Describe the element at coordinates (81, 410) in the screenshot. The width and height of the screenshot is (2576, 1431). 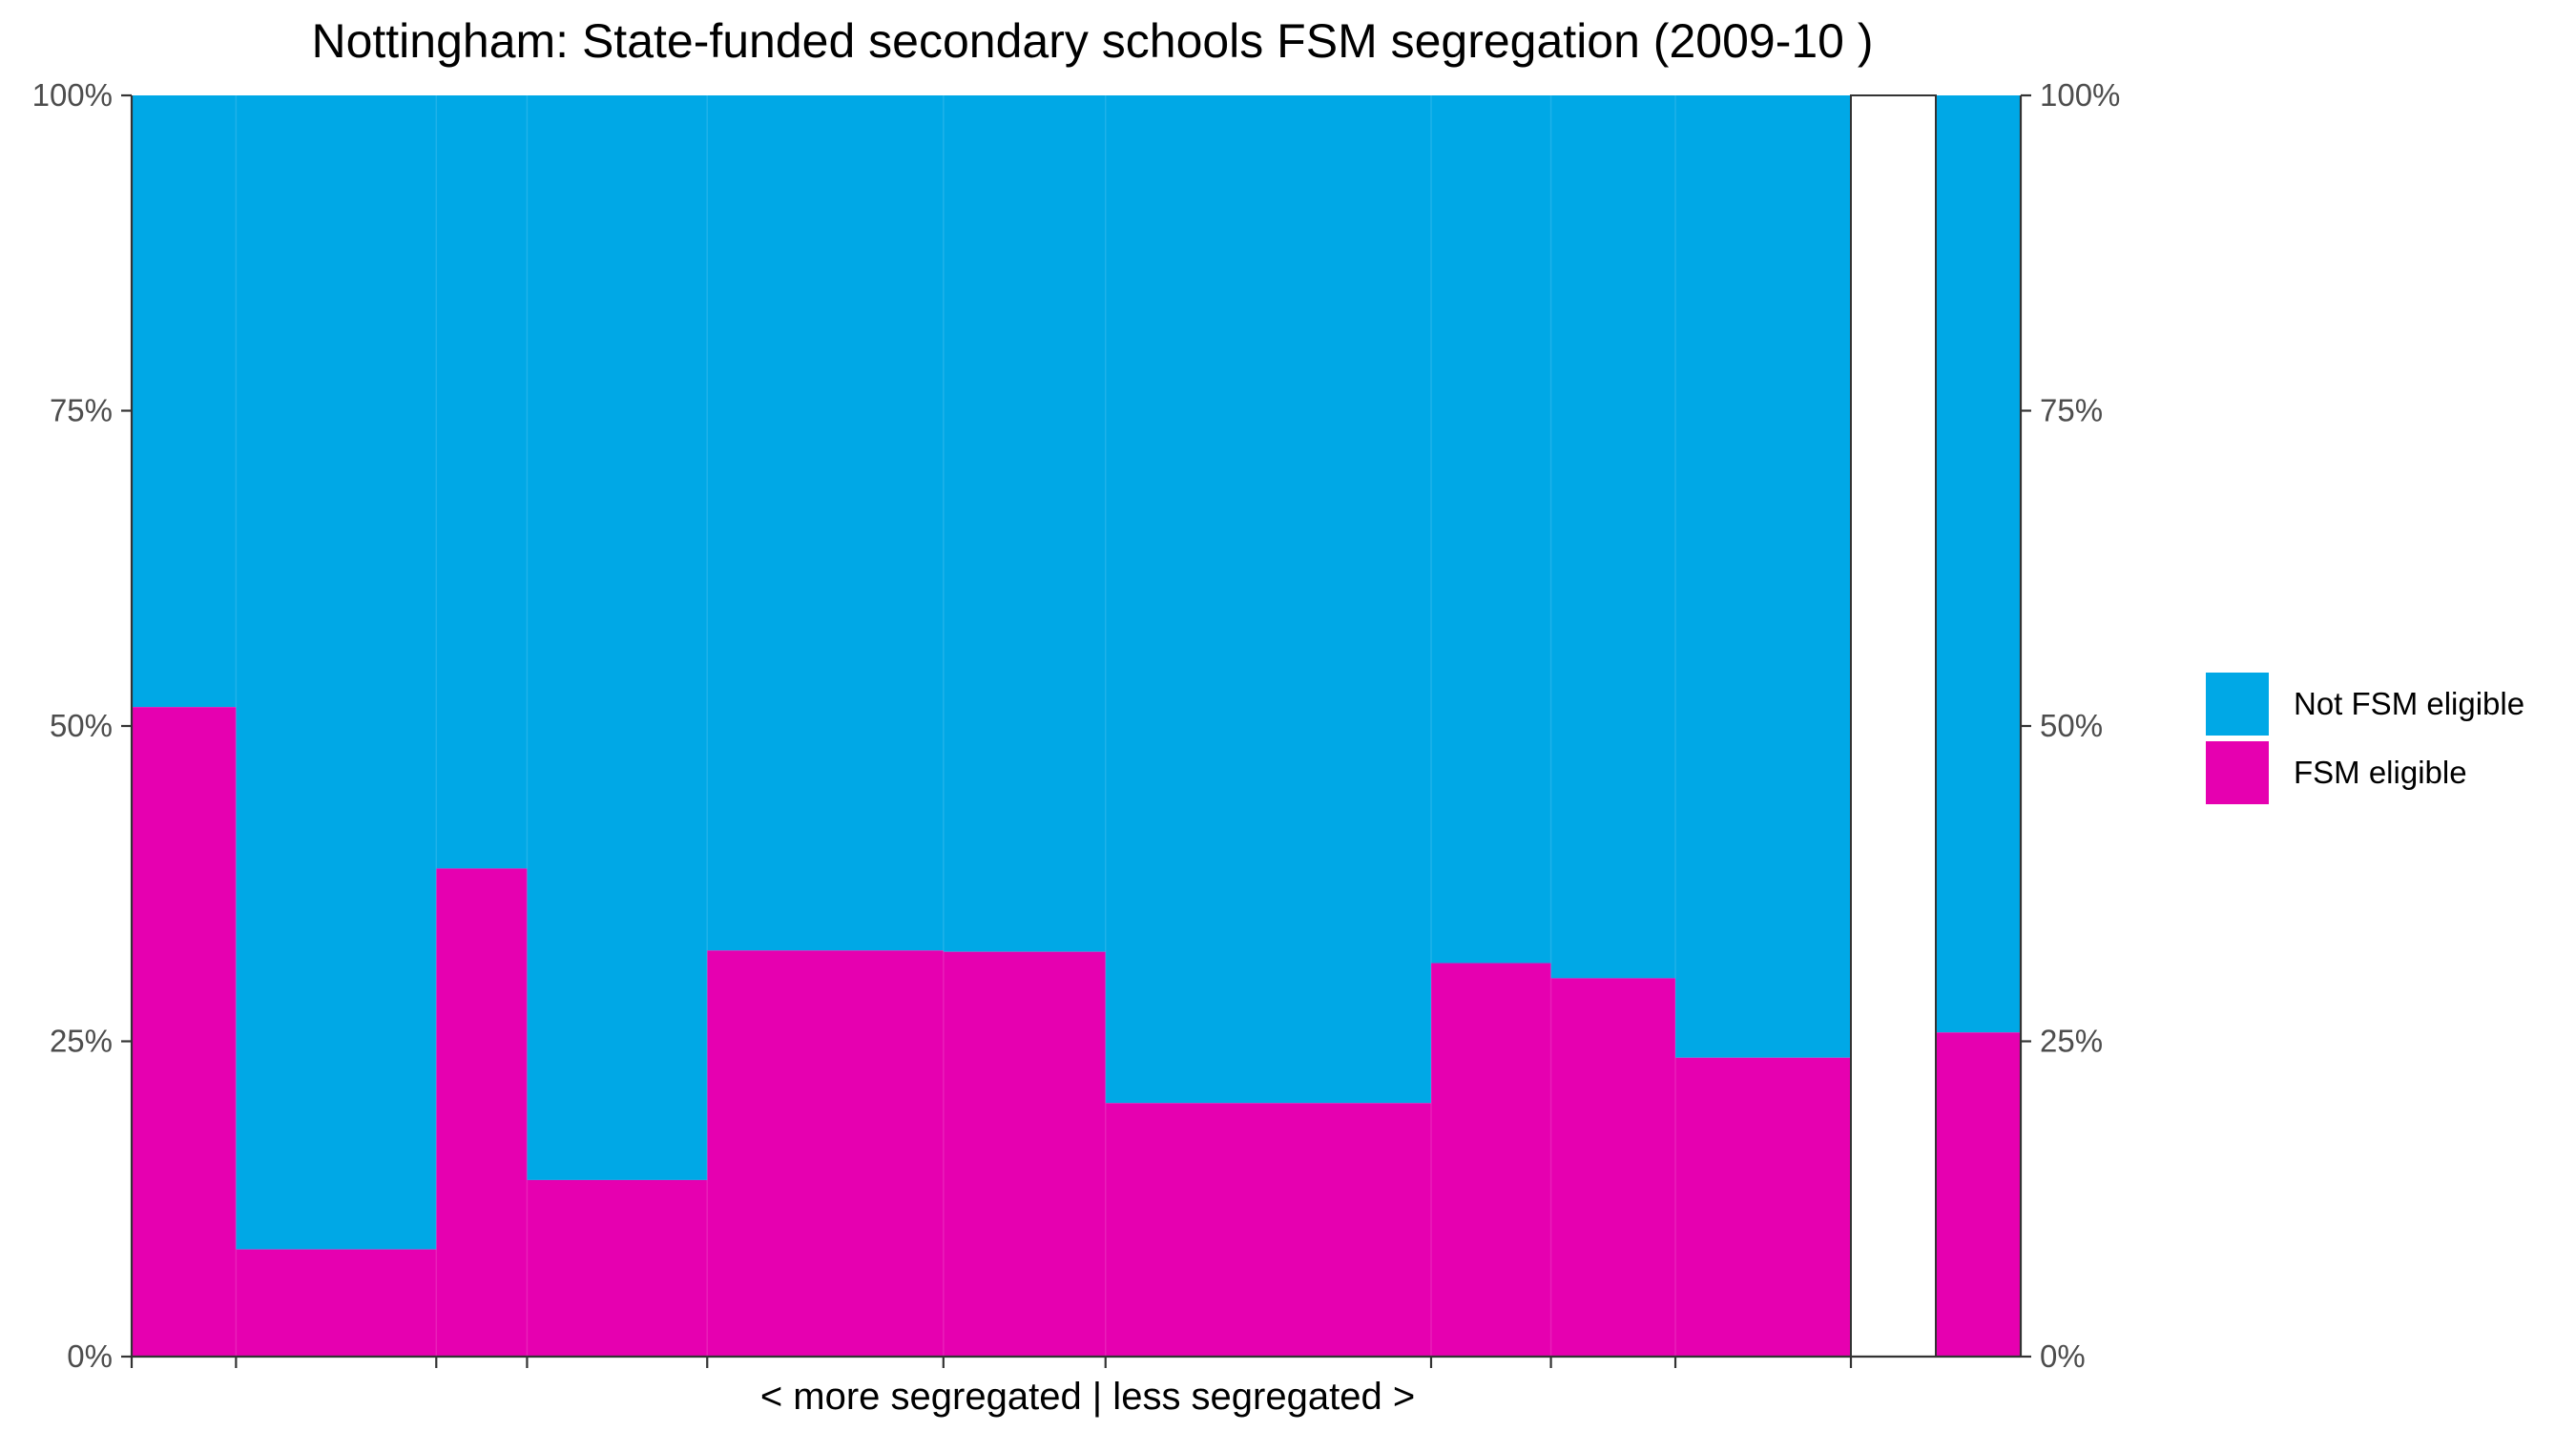
I see `y-tick-label-left-3: 75%` at that location.